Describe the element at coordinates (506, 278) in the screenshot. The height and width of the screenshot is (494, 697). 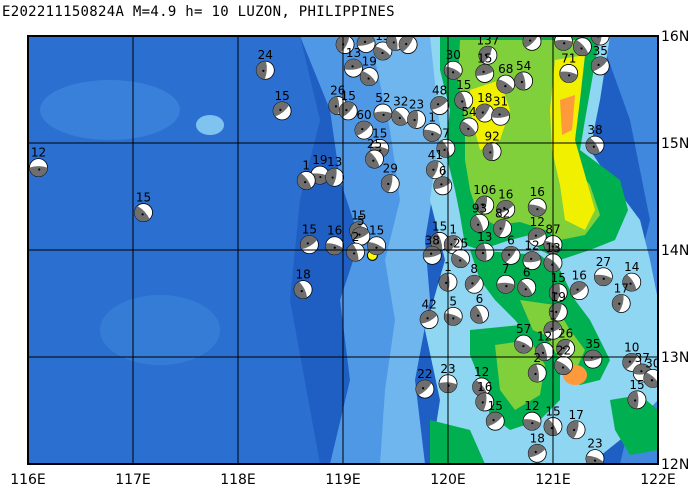
I see `focal-mechanism: 7` at that location.